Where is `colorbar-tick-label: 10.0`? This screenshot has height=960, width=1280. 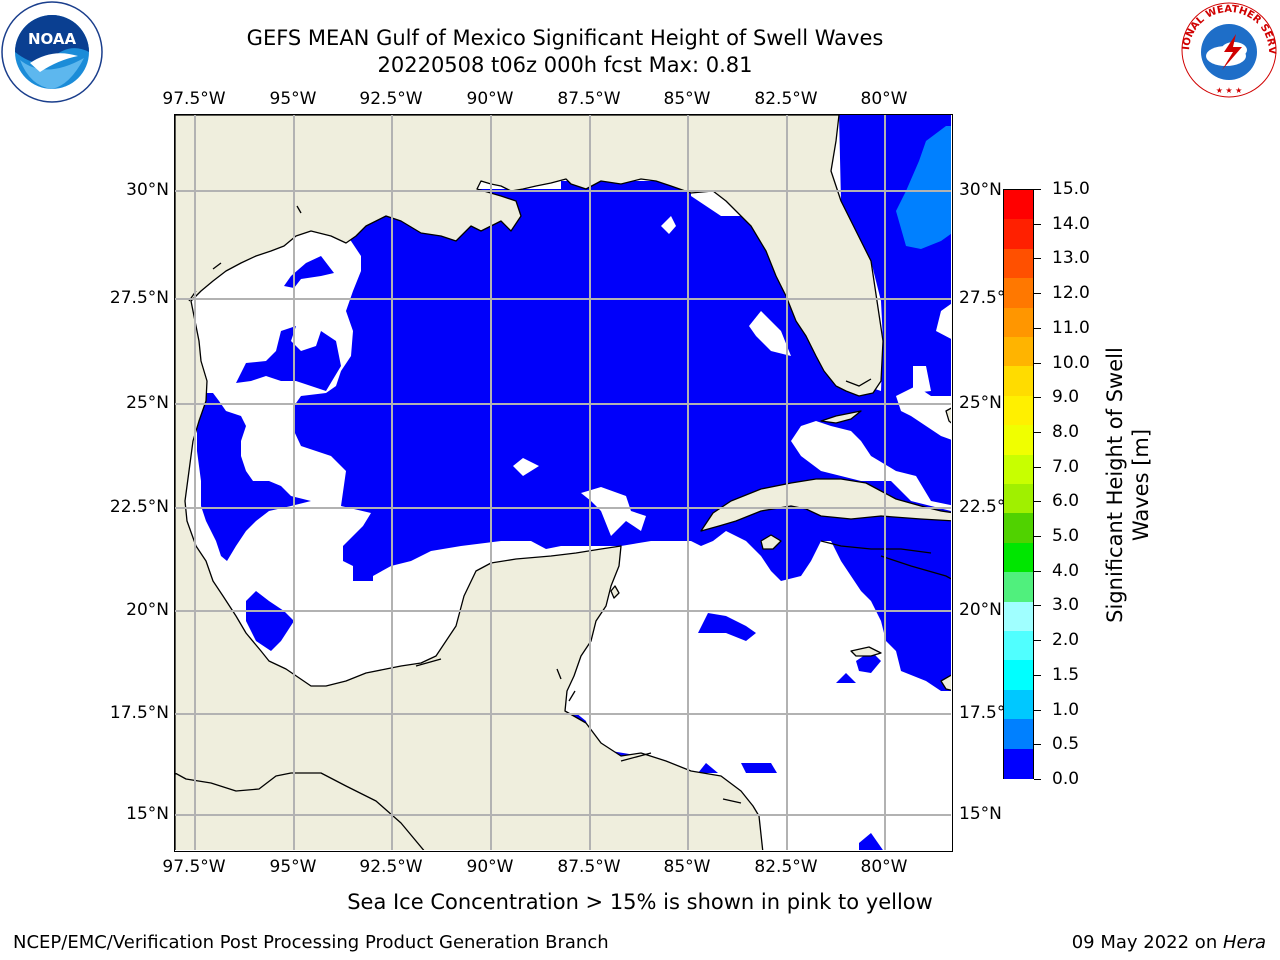
colorbar-tick-label: 10.0 is located at coordinates (1071, 362).